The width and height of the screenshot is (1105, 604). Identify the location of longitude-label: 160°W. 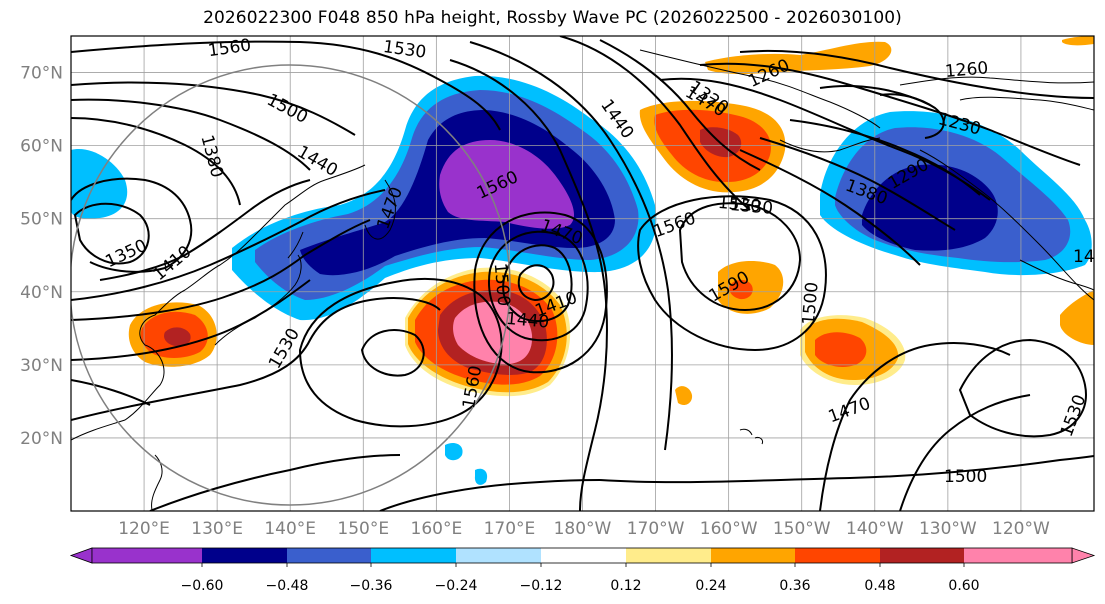
(729, 529).